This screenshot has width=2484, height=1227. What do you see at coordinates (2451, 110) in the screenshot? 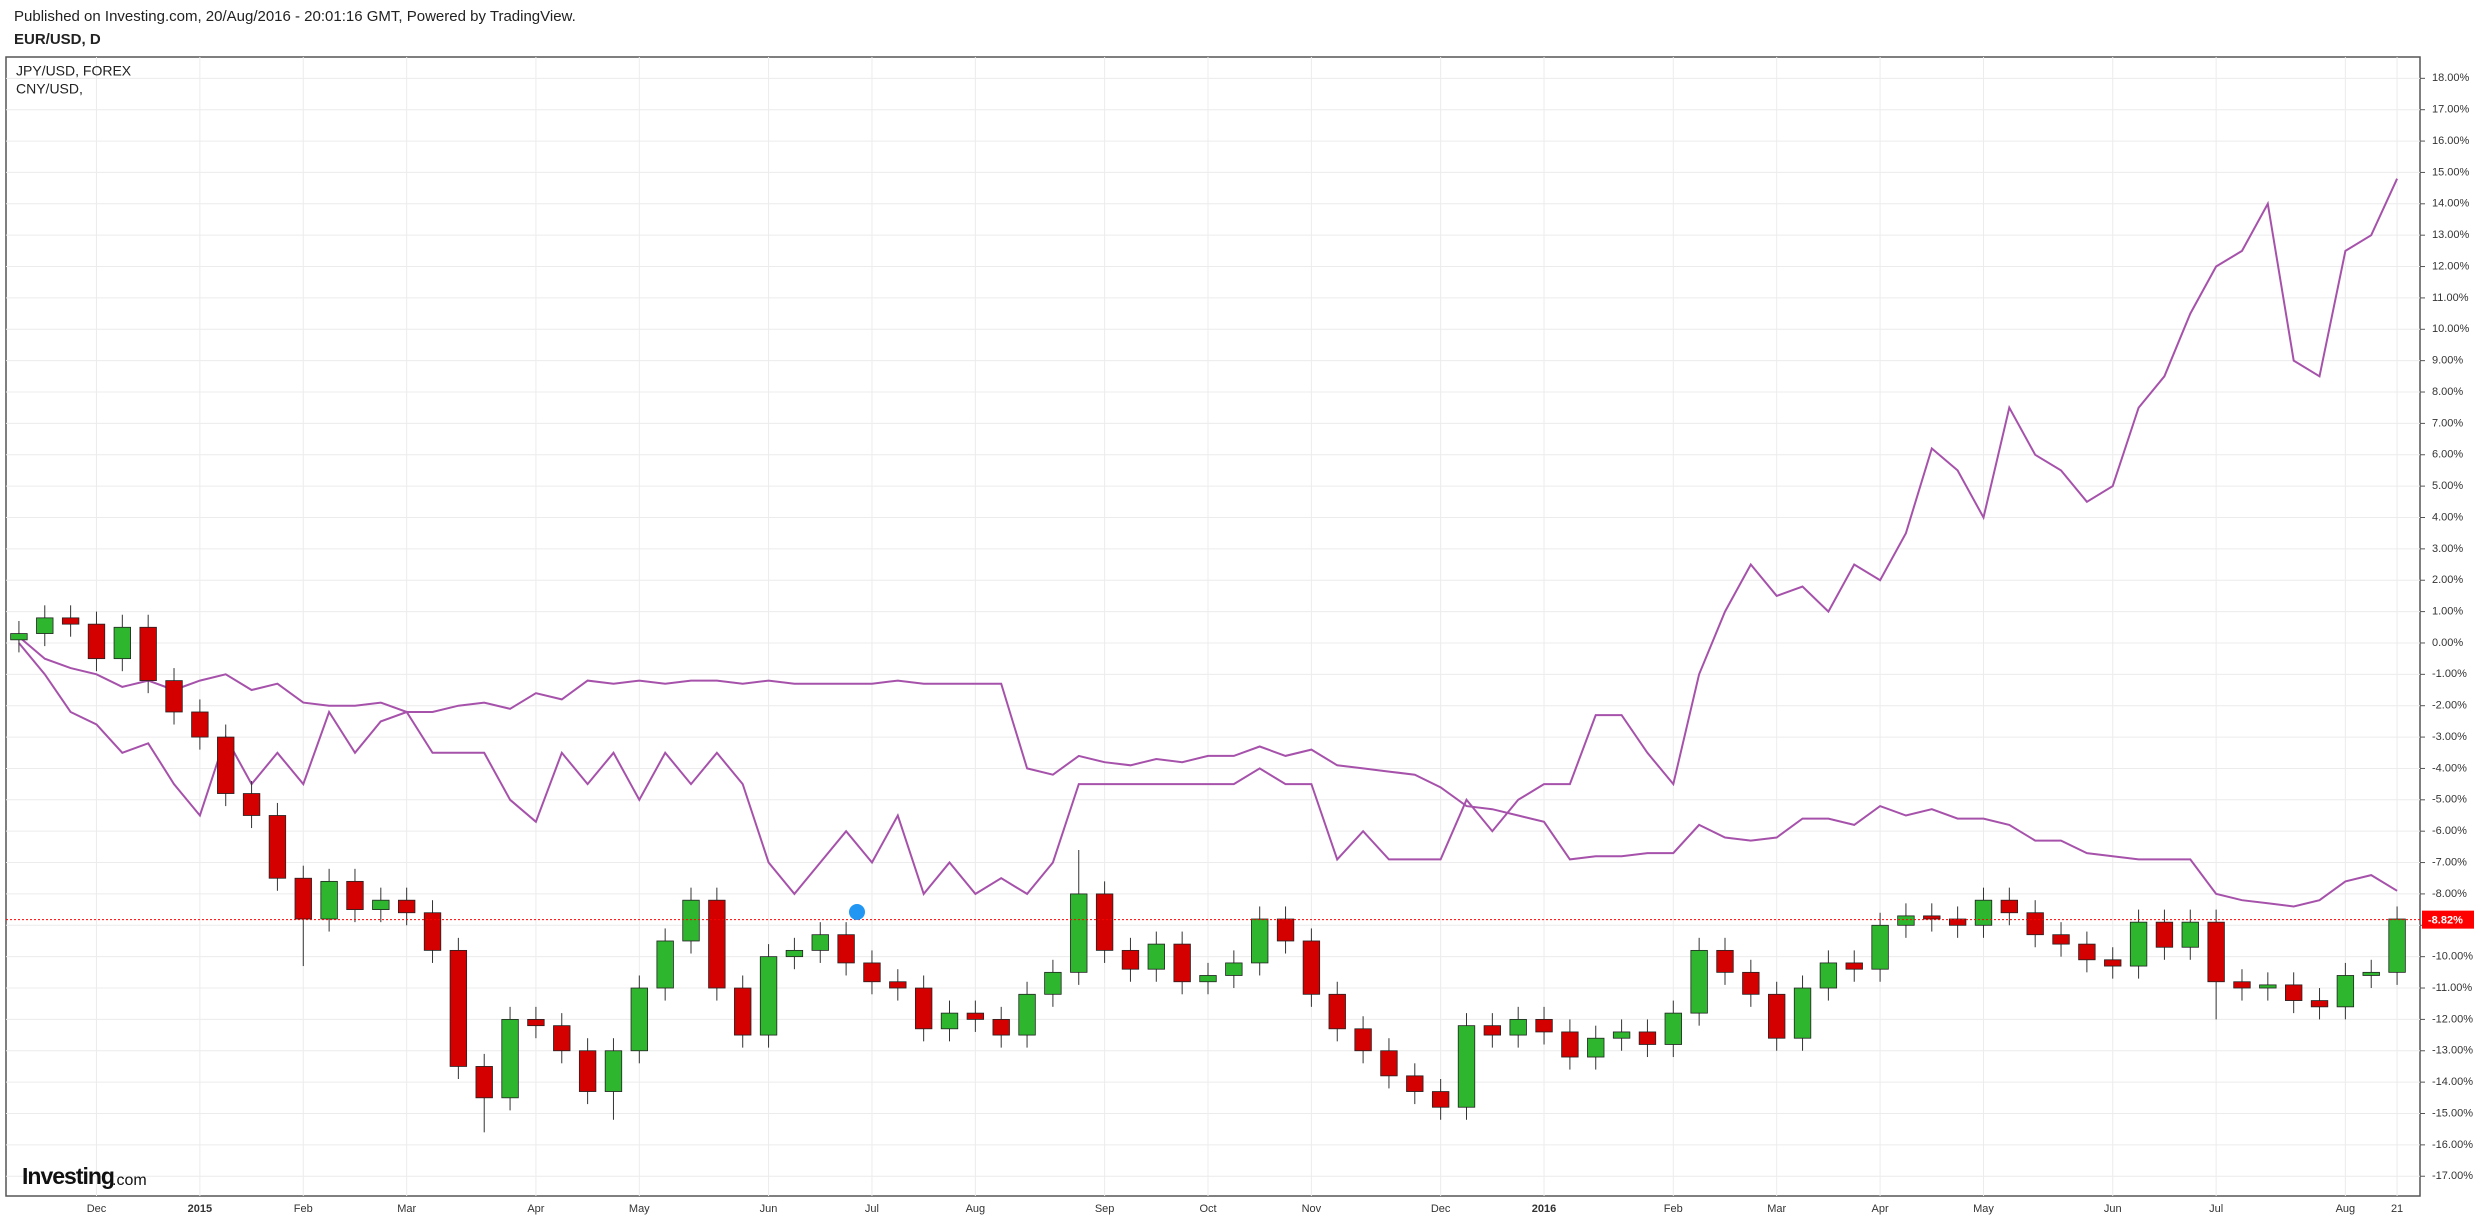
I see `y-tick-label: 17.00%` at bounding box center [2451, 110].